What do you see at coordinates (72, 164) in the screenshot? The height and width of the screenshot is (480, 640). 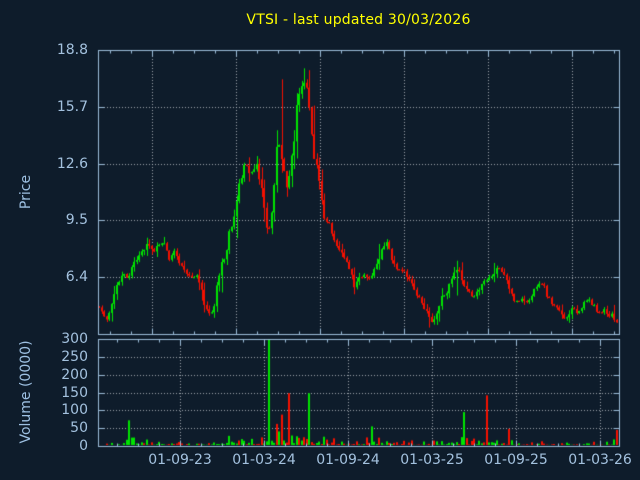 I see `price-tick-label: 12.6` at bounding box center [72, 164].